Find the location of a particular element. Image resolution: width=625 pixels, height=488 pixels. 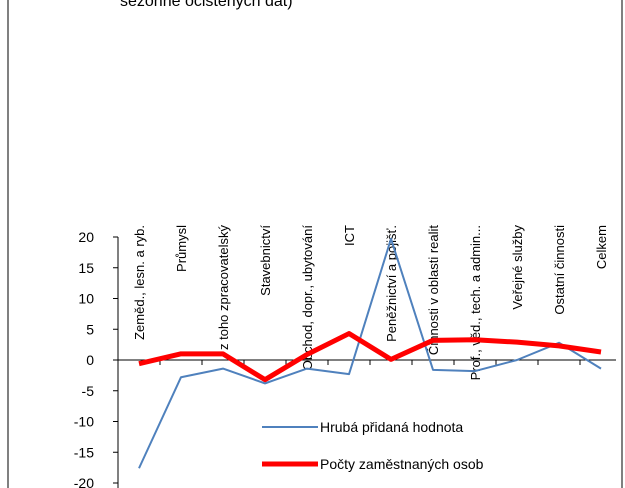

y-tick-label: -15 is located at coordinates (84, 452).